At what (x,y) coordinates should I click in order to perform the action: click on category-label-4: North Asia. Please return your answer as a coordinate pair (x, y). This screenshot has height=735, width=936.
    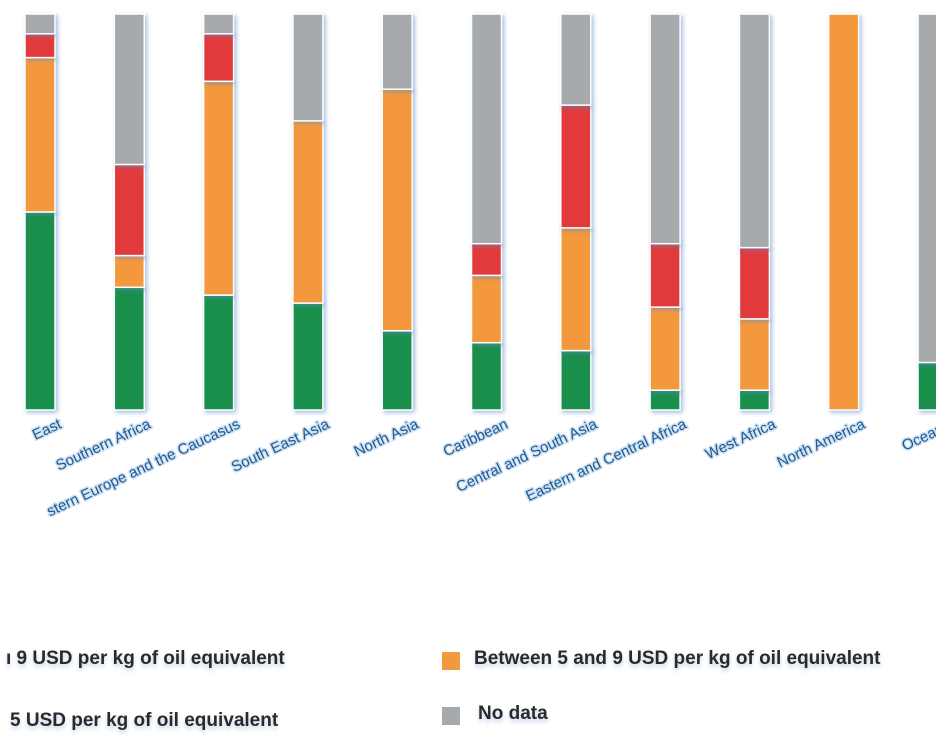
    Looking at the image, I should click on (386, 437).